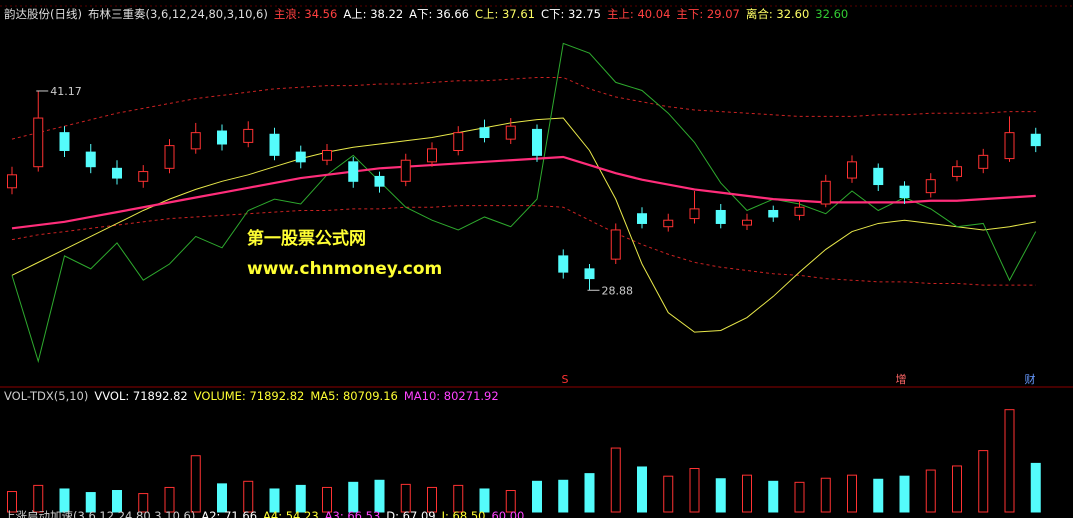 The image size is (1073, 518). Describe the element at coordinates (451, 396) in the screenshot. I see `header-item: MA10: 80271.92` at that location.